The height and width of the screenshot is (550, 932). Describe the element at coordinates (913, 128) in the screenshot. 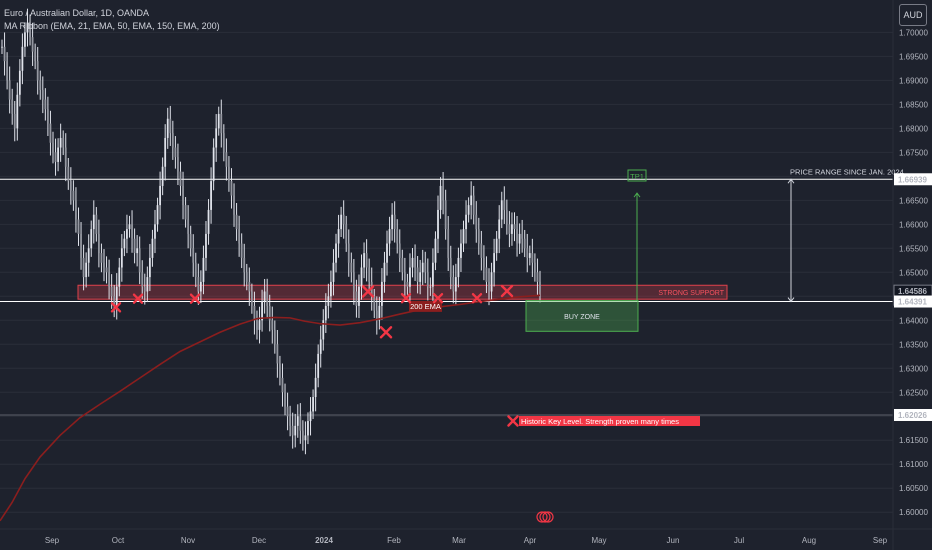

I see `y-tick-label: 1.68000` at that location.